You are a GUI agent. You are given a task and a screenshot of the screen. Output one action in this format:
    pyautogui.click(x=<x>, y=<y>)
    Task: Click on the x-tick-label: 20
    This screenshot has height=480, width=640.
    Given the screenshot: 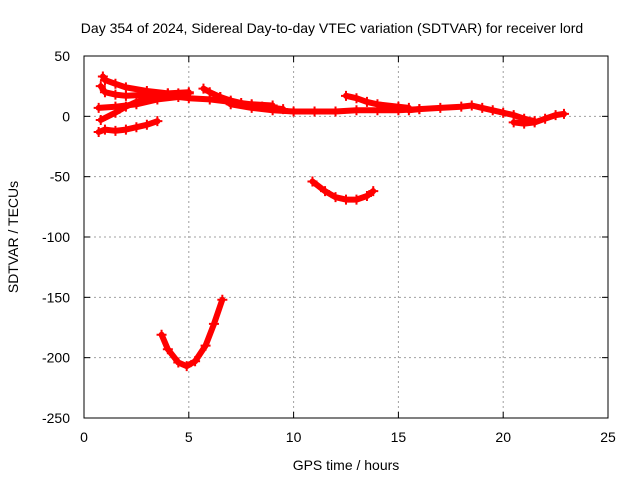 What is the action you would take?
    pyautogui.click(x=503, y=437)
    